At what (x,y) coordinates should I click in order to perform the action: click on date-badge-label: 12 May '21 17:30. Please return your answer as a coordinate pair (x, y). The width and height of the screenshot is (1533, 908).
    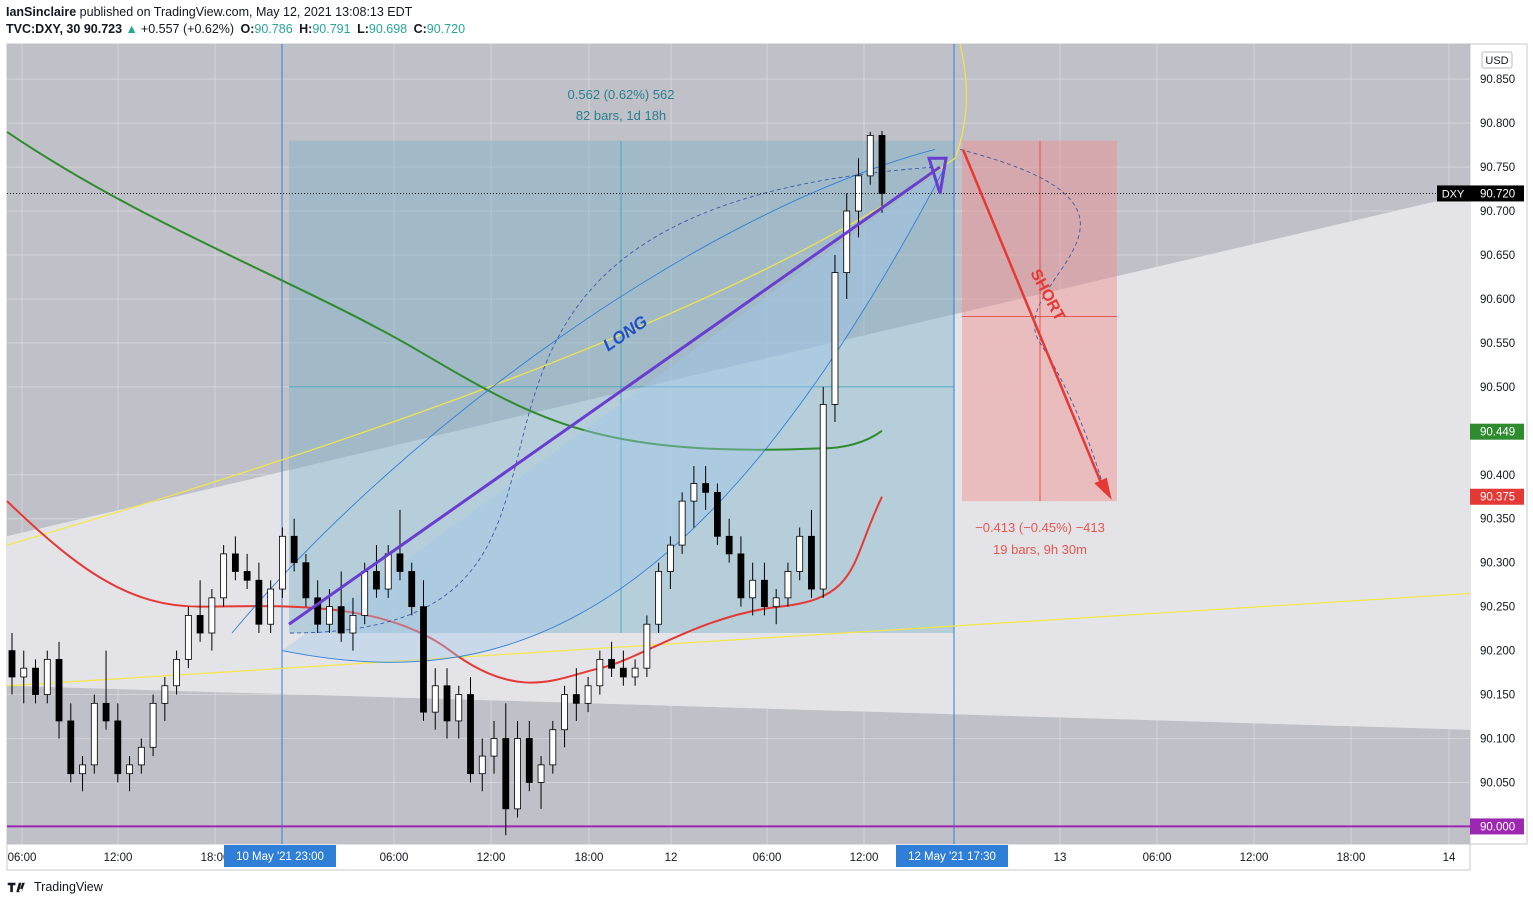
    Looking at the image, I should click on (952, 857).